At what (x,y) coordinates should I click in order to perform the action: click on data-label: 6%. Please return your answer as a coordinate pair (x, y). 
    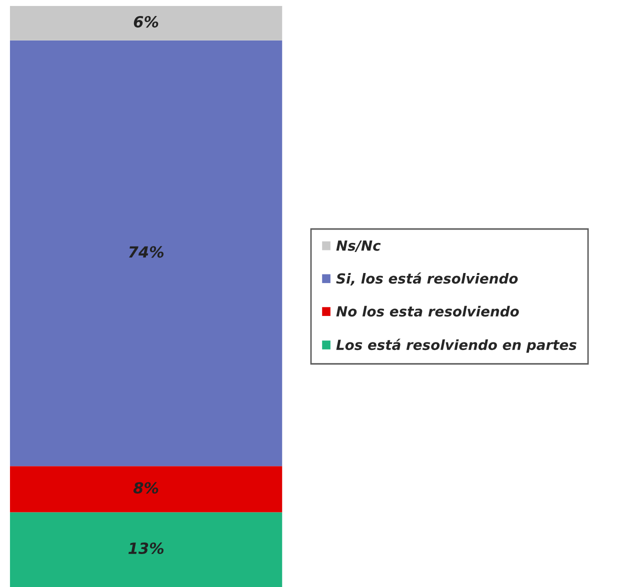
    Looking at the image, I should click on (146, 22).